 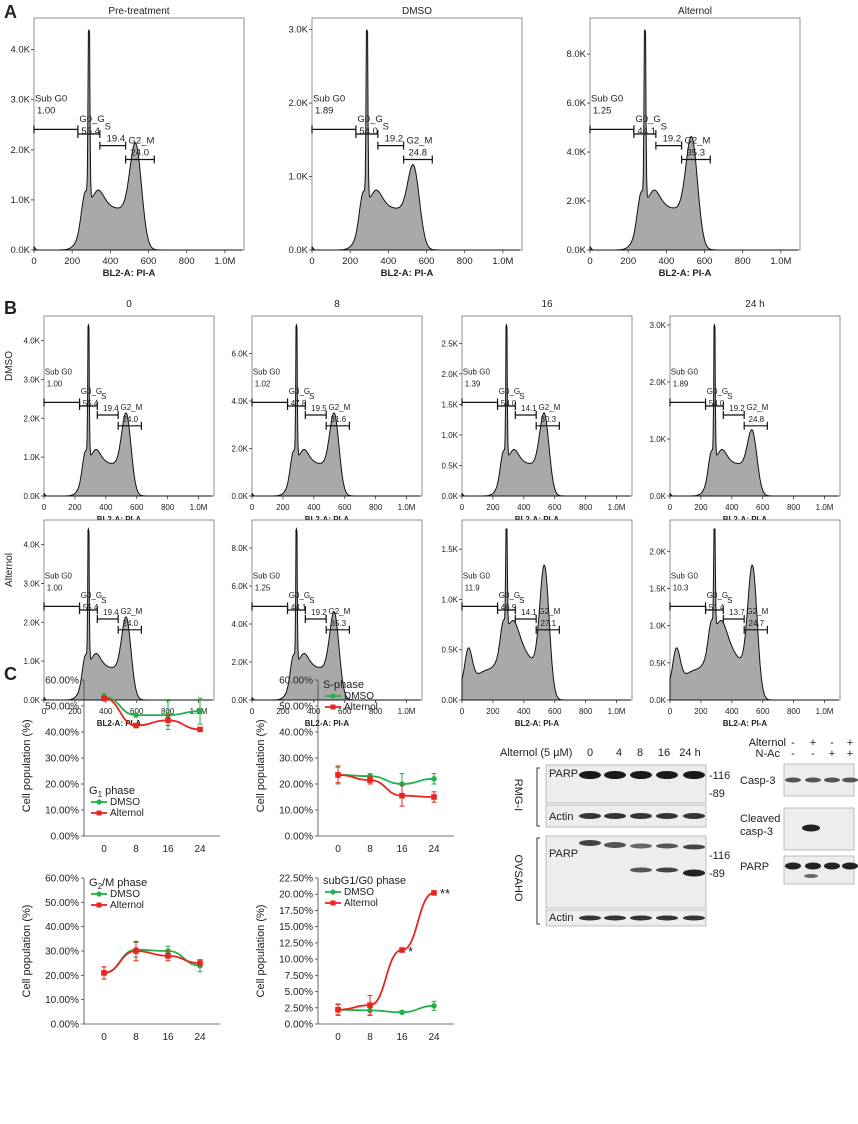 I want to click on gate-value: 35.3, so click(x=339, y=623).